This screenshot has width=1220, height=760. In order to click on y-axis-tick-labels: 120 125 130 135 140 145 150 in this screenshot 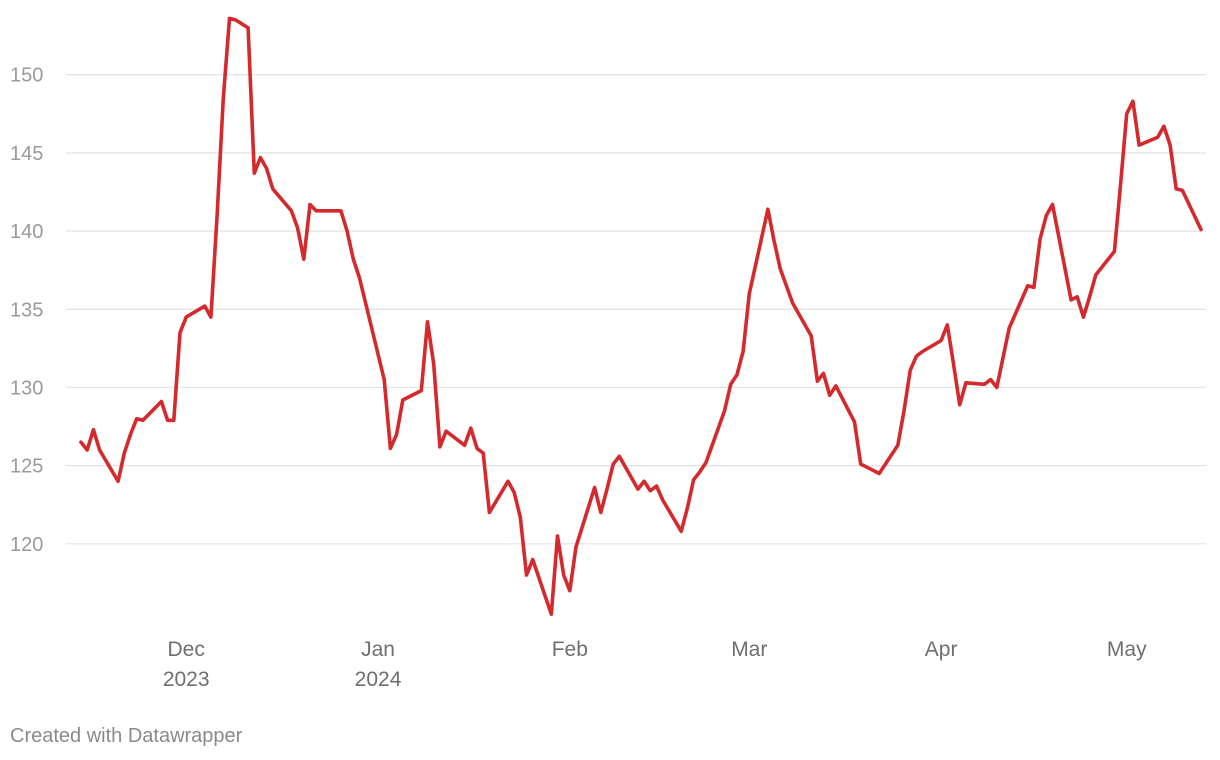, I will do `click(26, 310)`.